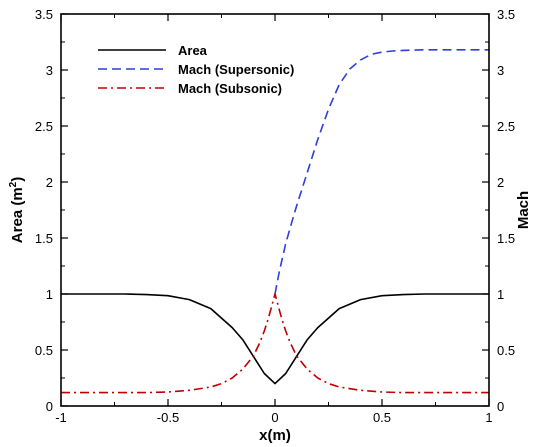  I want to click on y-axis-title-left-main: Area (m, so click(17, 215).